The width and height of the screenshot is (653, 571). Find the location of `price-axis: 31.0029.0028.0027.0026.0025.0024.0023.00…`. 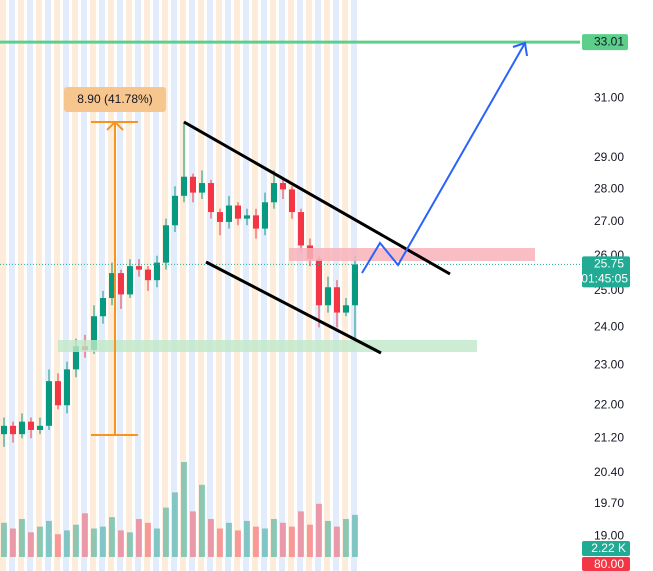

price-axis: 31.0029.0028.0027.0026.0025.0024.0023.00… is located at coordinates (605, 302).